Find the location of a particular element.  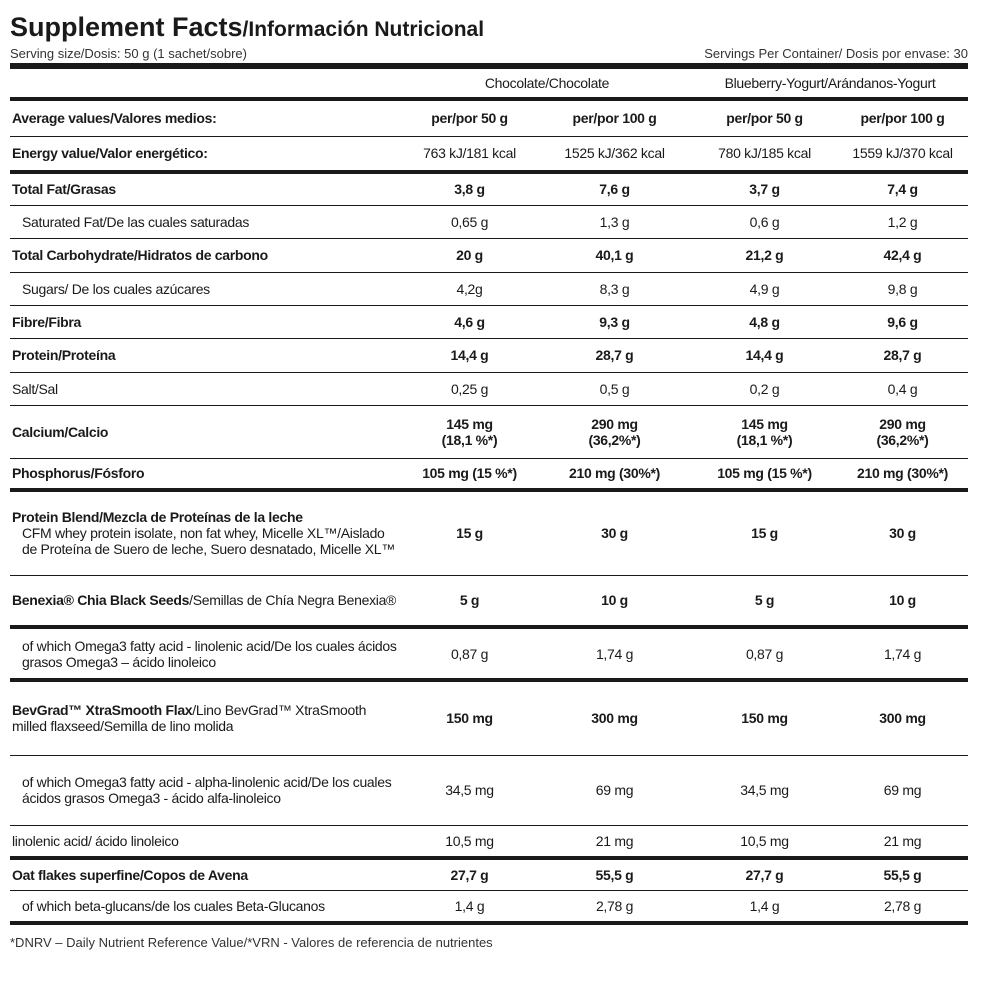

group-label: Chocolate/Chocolate is located at coordinates (547, 85).